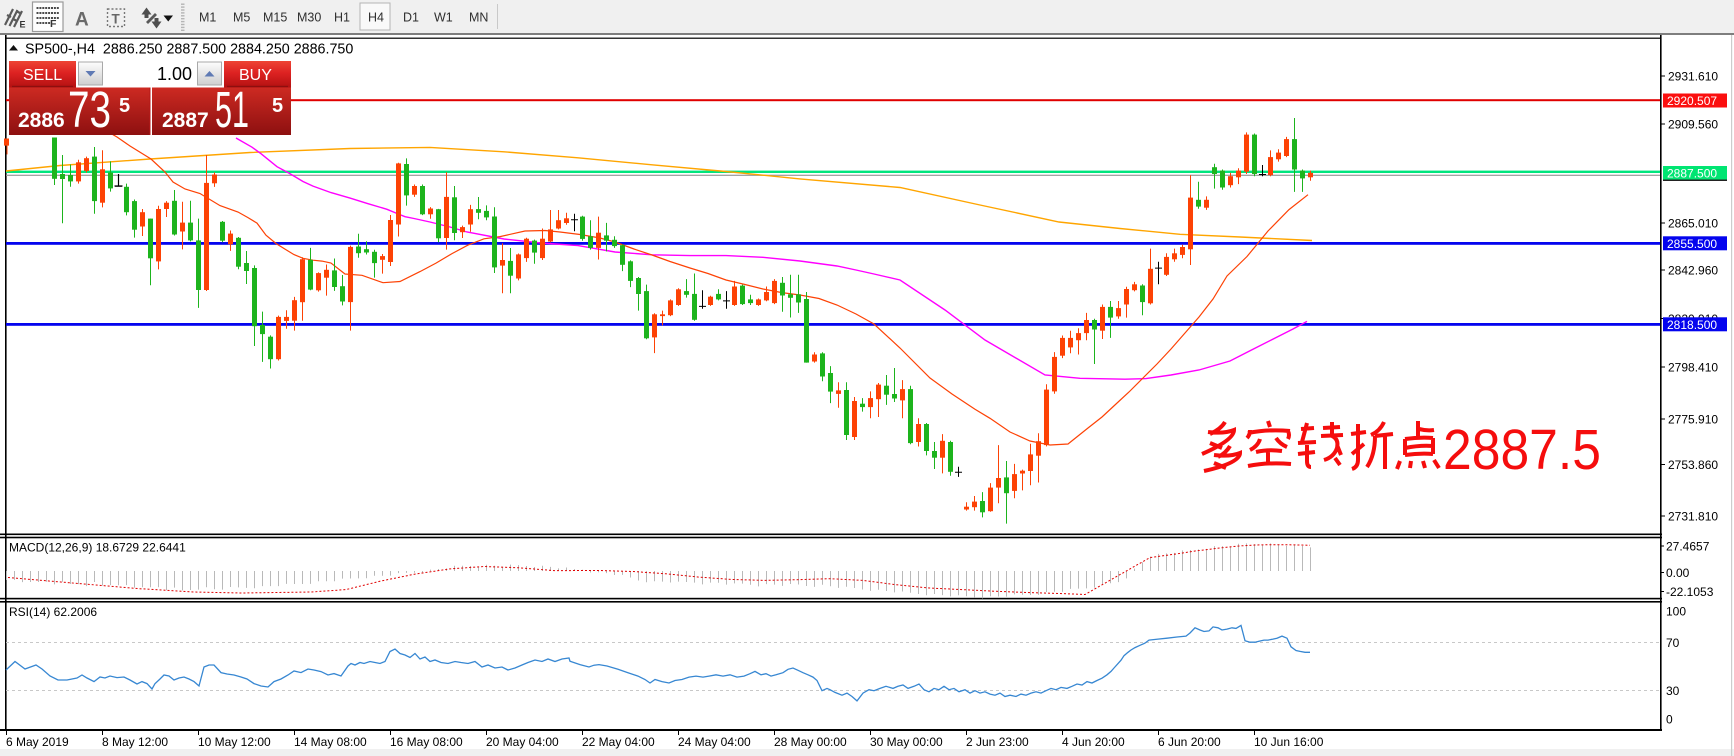 The width and height of the screenshot is (1734, 756). What do you see at coordinates (1692, 101) in the screenshot?
I see `svg-text: 2920.507` at bounding box center [1692, 101].